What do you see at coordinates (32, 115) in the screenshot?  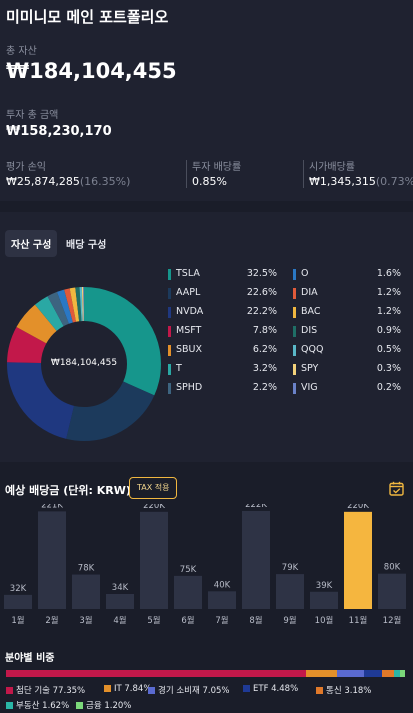 I see `invested-label: 투자 총 금액` at bounding box center [32, 115].